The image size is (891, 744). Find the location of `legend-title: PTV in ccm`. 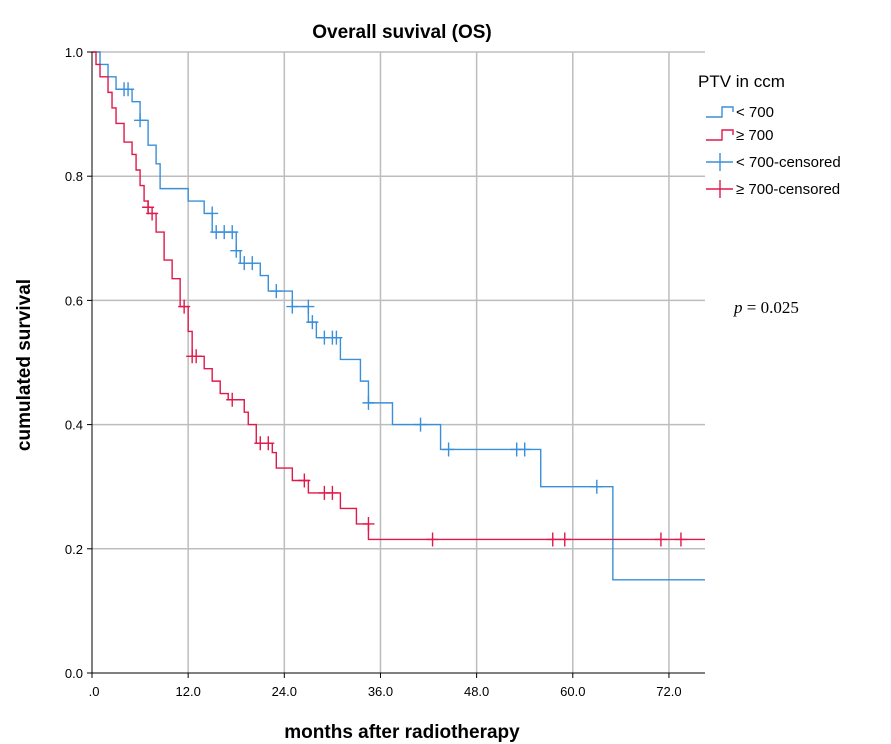

legend-title: PTV in ccm is located at coordinates (741, 81).